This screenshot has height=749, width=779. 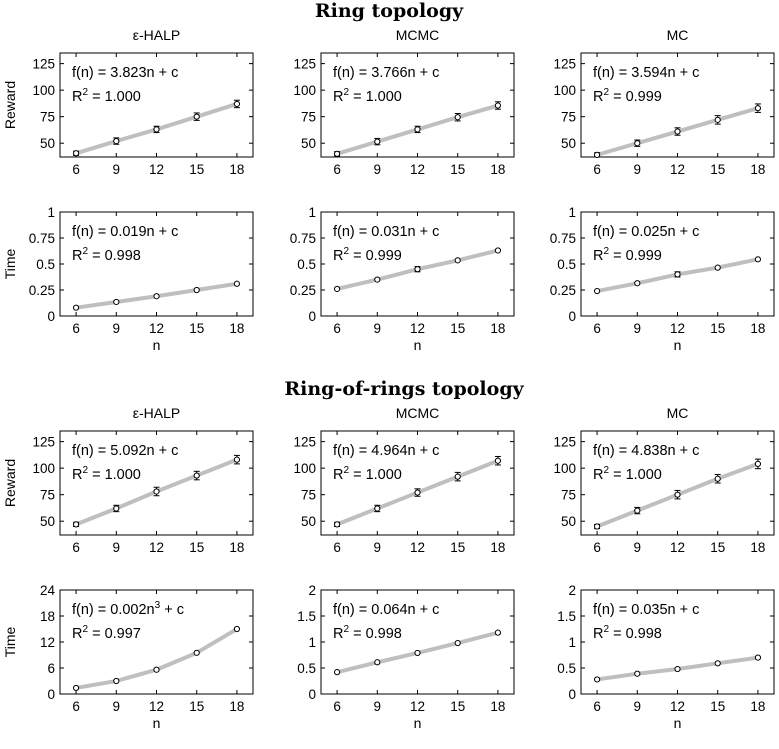 I want to click on r-squared: R2 = 0.999, so click(x=367, y=255).